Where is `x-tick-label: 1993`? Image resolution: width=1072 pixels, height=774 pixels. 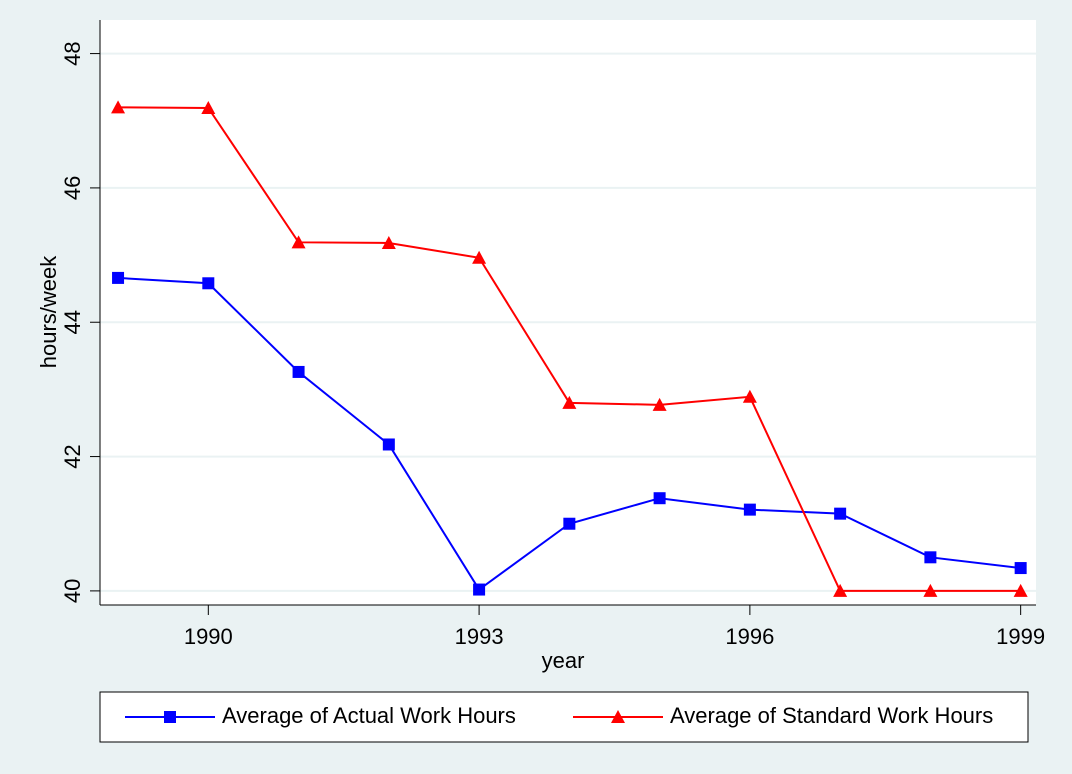
x-tick-label: 1993 is located at coordinates (479, 636).